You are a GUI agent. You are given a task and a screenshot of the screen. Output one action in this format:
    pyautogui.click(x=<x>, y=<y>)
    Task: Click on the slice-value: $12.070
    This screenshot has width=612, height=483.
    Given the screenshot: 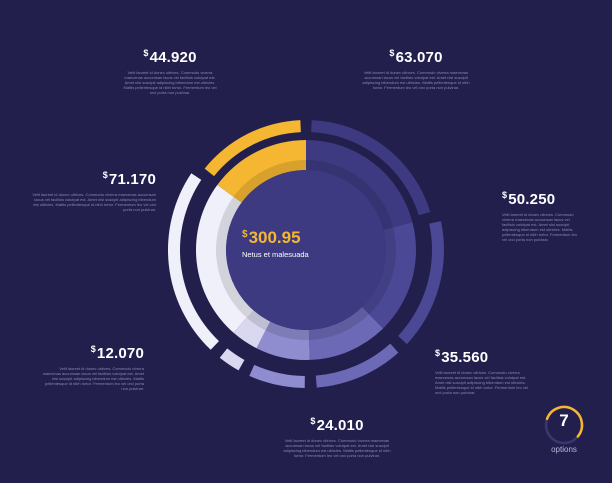 What is the action you would take?
    pyautogui.click(x=117, y=353)
    